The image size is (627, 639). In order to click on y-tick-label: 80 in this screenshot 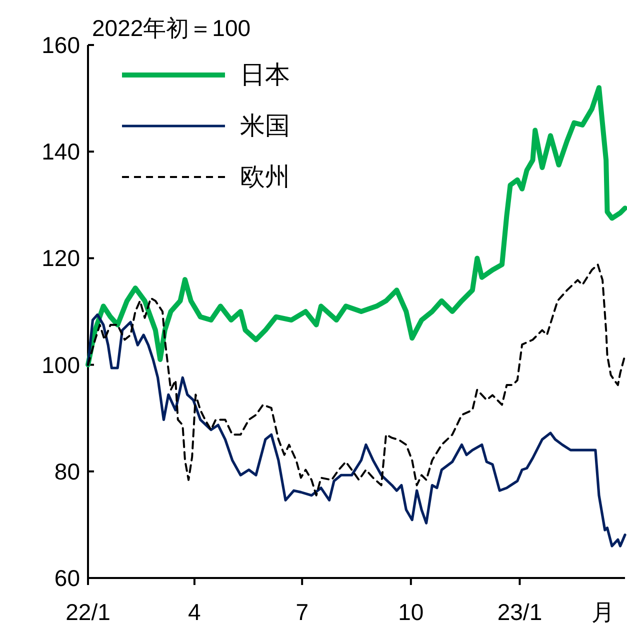, I will do `click(67, 471)`.